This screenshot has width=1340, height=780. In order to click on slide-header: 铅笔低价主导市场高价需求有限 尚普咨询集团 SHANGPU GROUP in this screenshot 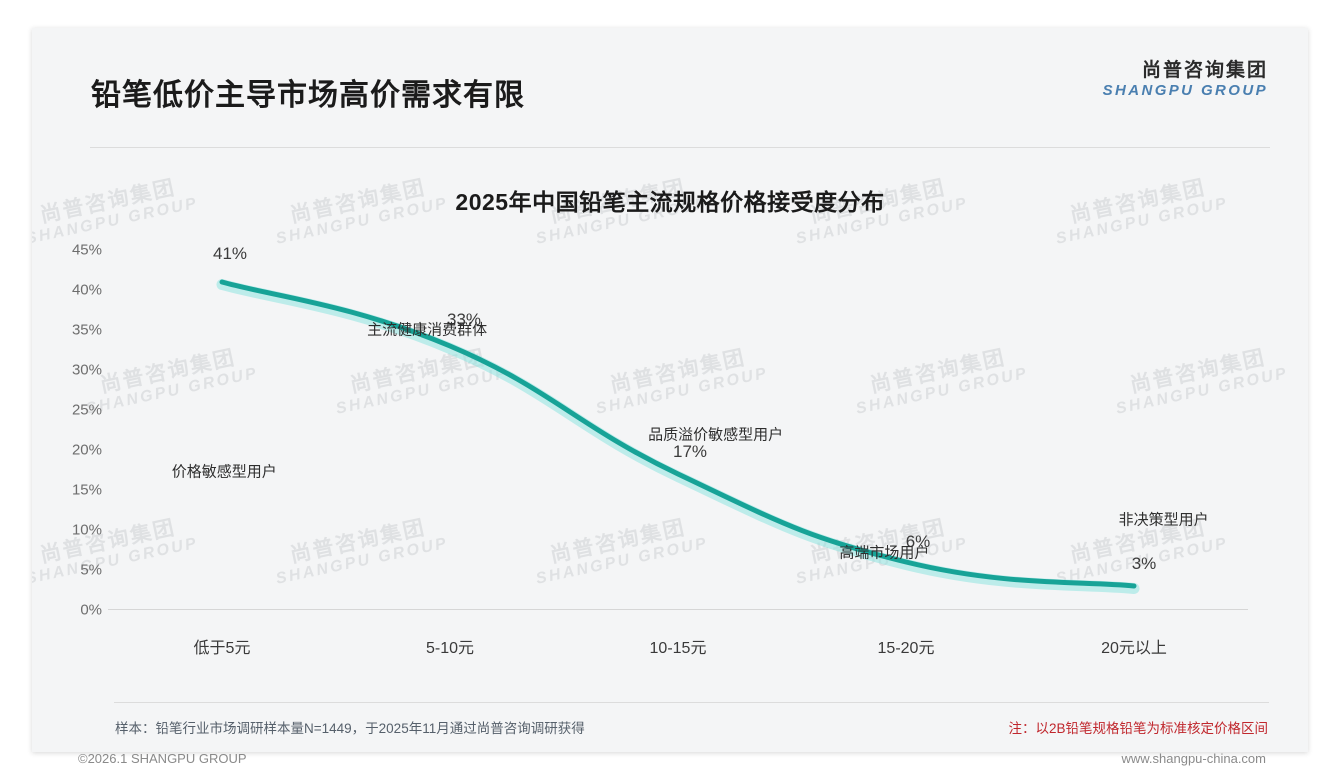, I will do `click(670, 74)`.